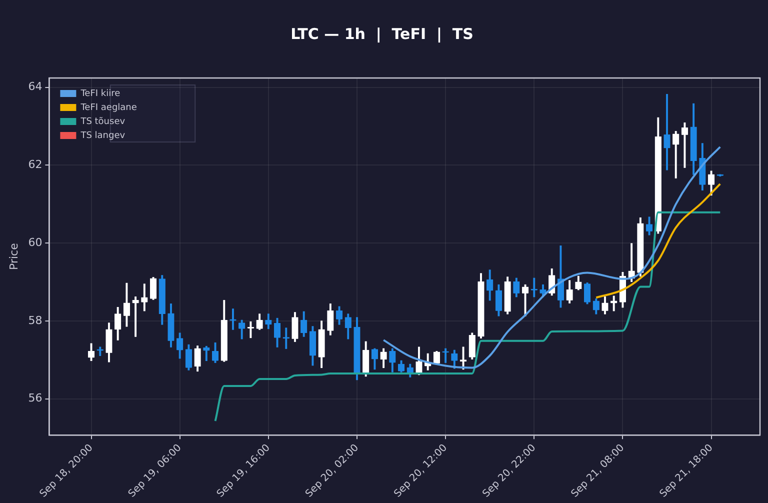  What do you see at coordinates (35, 320) in the screenshot?
I see `y-tick-label: 58` at bounding box center [35, 320].